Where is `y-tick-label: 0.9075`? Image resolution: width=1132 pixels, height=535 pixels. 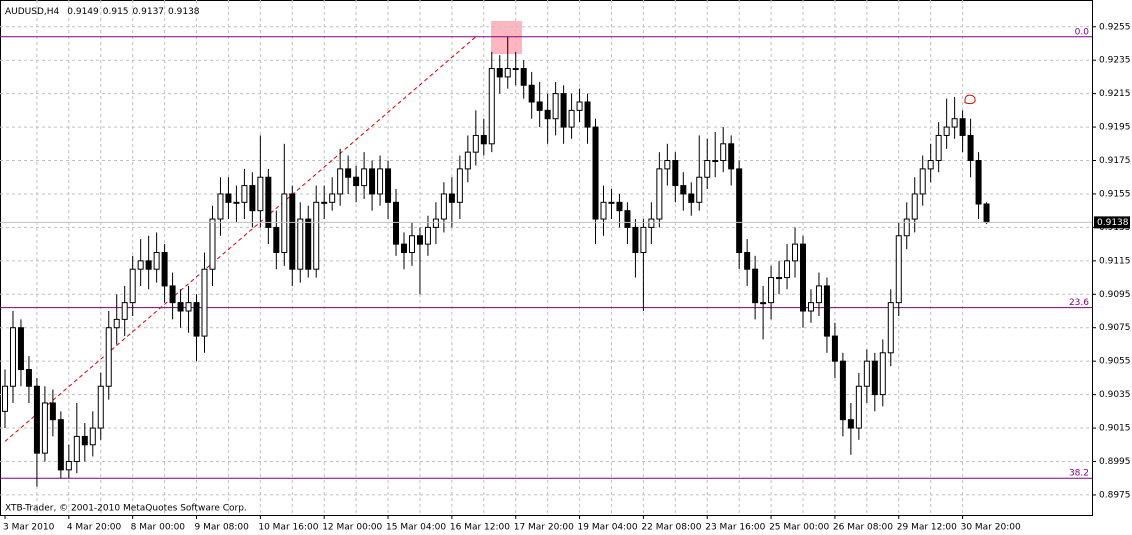 y-tick-label: 0.9075 is located at coordinates (1115, 328).